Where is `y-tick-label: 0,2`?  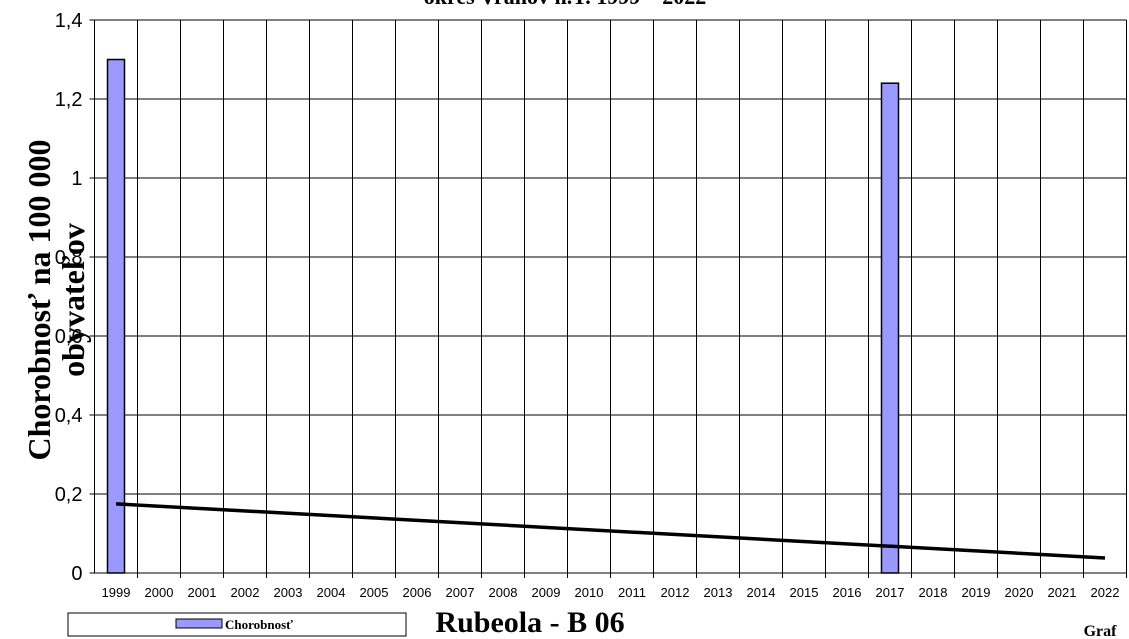 y-tick-label: 0,2 is located at coordinates (69, 495).